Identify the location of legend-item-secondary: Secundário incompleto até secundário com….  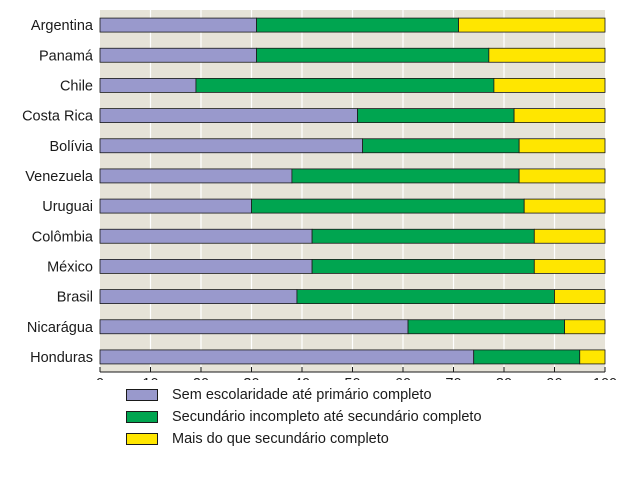
(304, 417).